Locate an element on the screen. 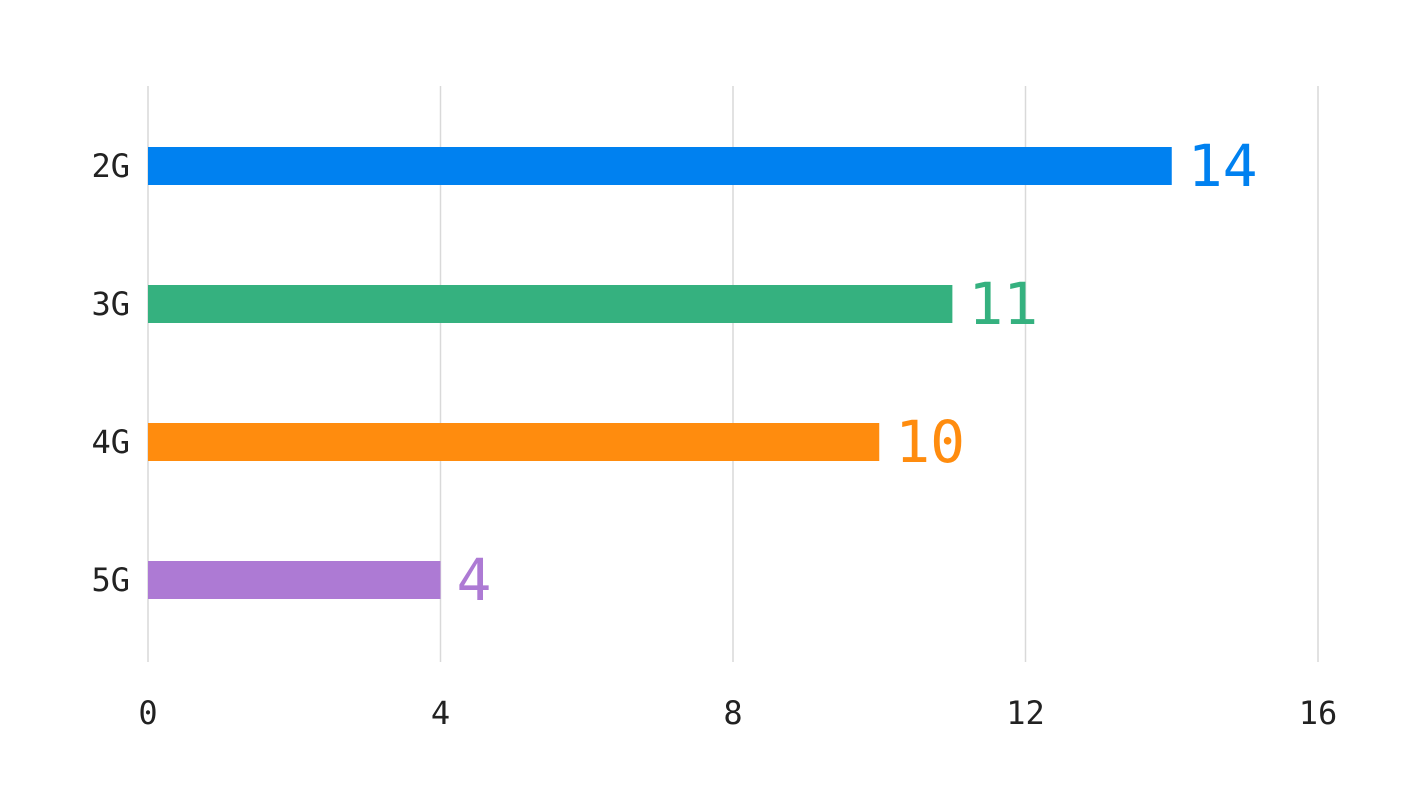  bar-5g is located at coordinates (294, 580).